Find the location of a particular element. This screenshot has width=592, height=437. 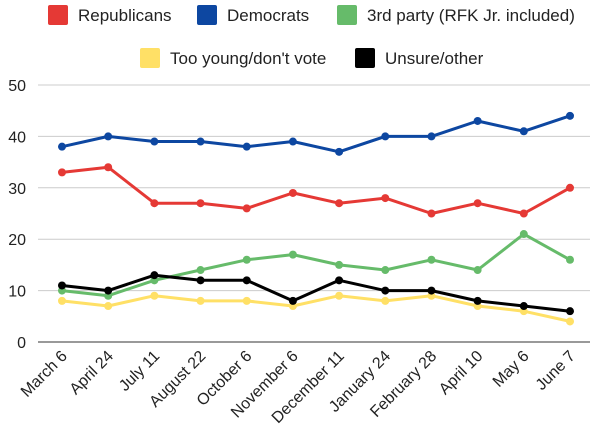

x-tick-label: March 6 is located at coordinates (44, 374).